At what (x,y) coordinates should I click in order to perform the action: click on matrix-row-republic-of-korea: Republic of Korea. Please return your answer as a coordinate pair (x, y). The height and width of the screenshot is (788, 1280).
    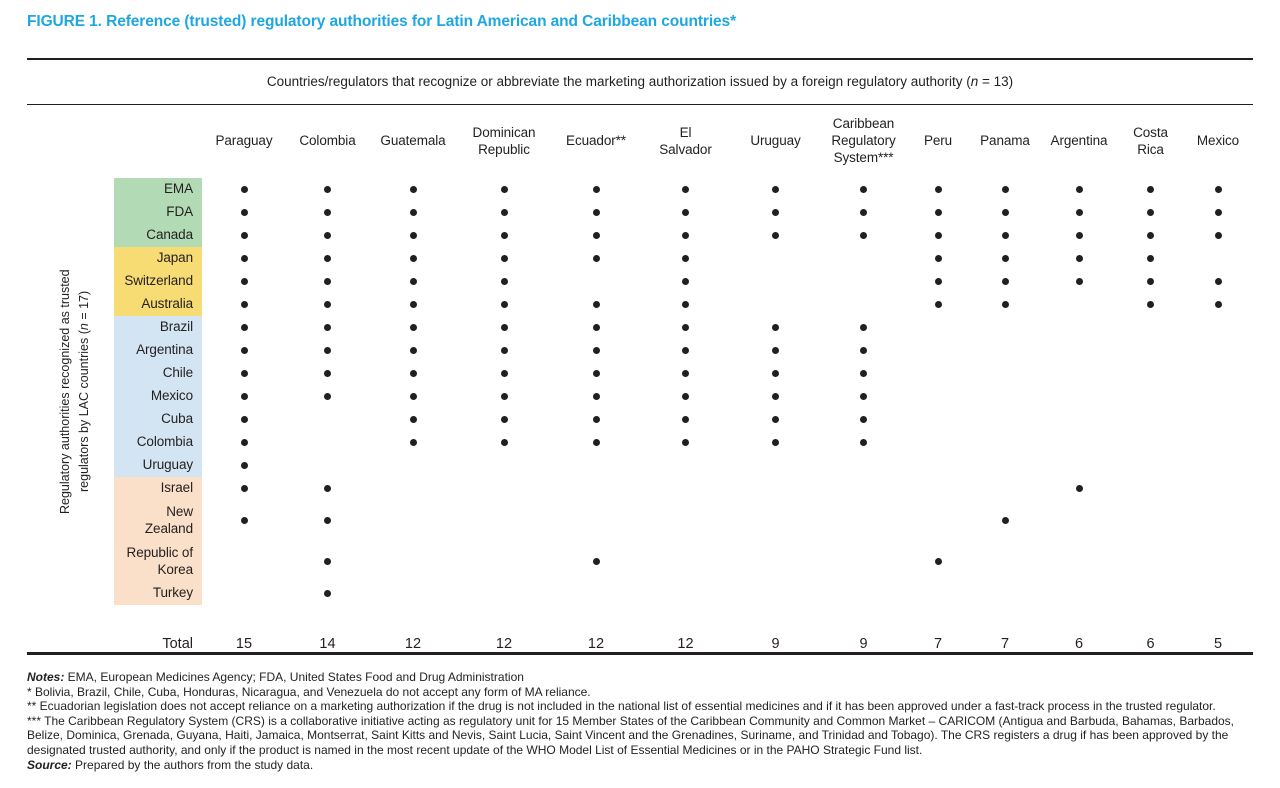
    Looking at the image, I should click on (640, 561).